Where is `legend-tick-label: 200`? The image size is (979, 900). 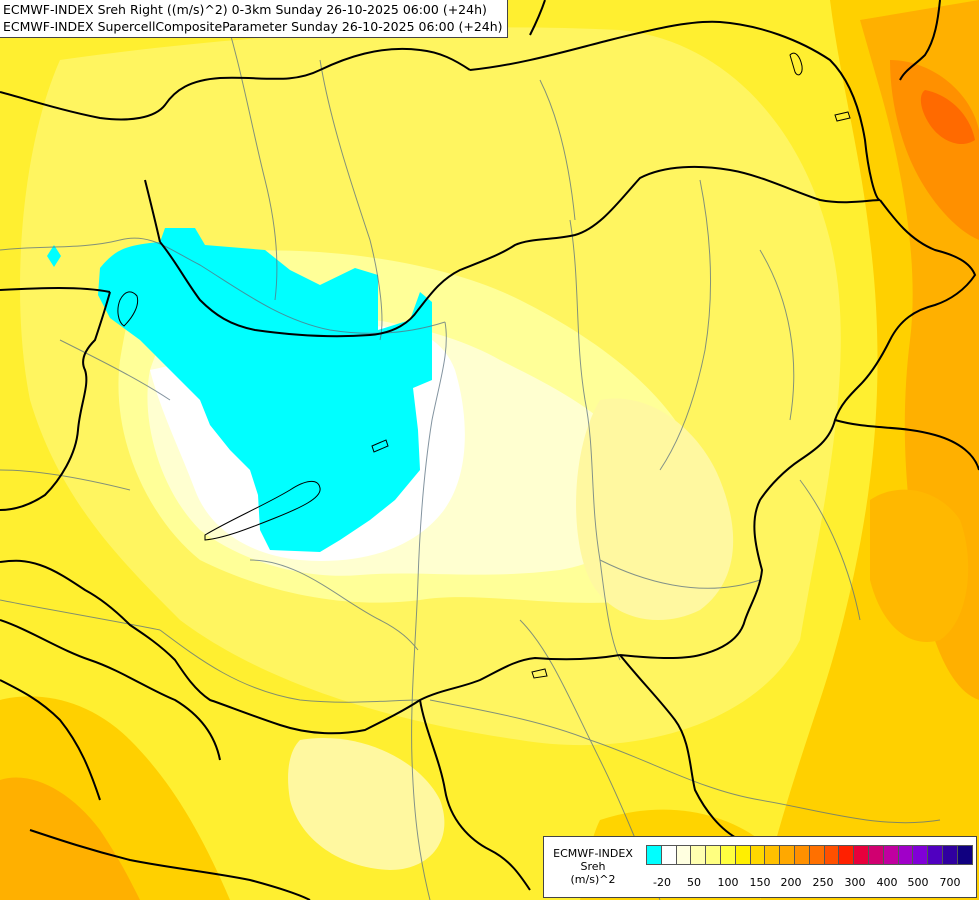 legend-tick-label: 200 is located at coordinates (791, 882).